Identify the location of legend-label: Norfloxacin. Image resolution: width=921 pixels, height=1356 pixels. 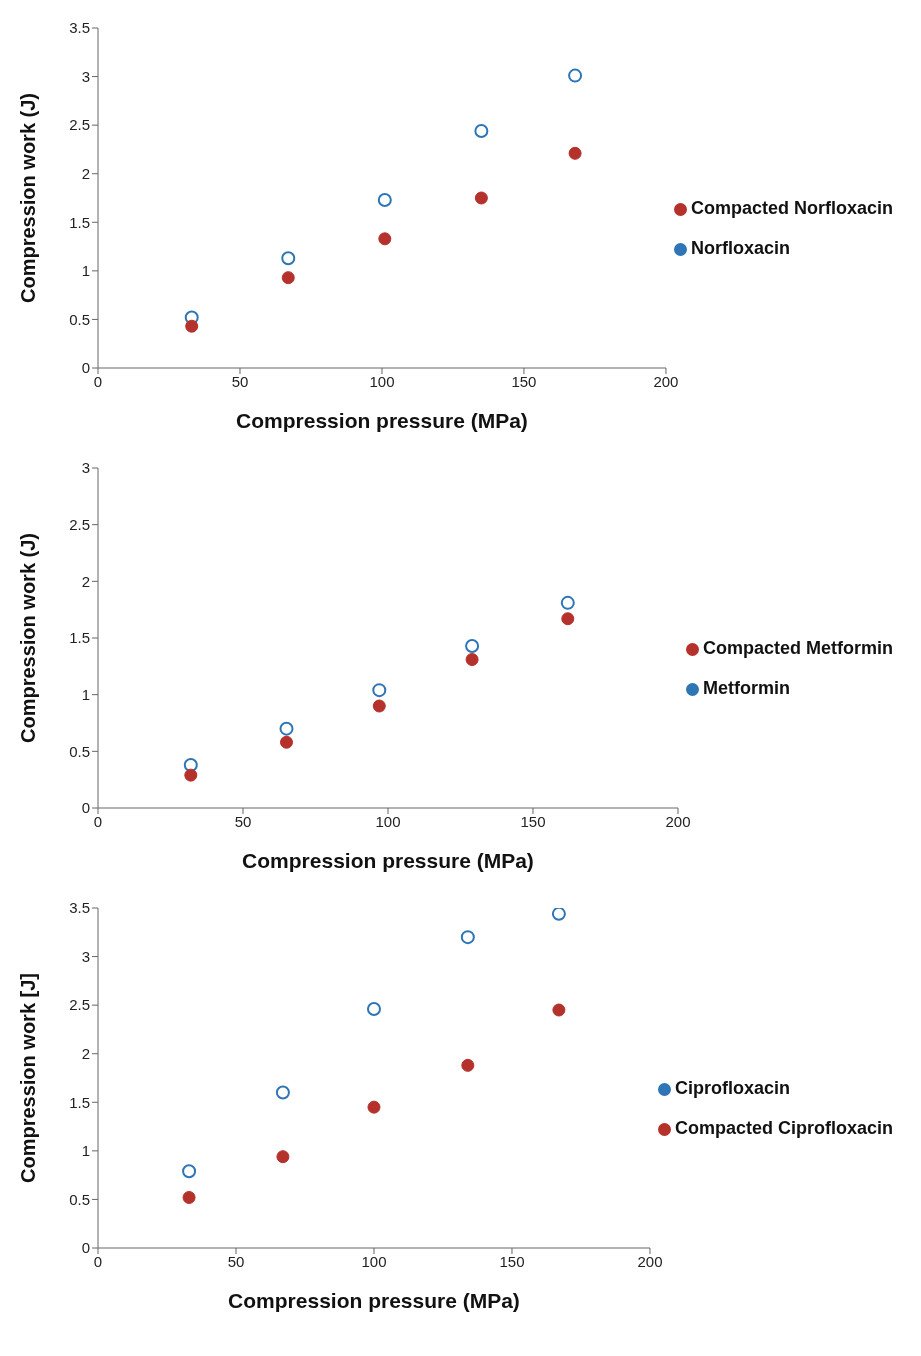
(740, 248).